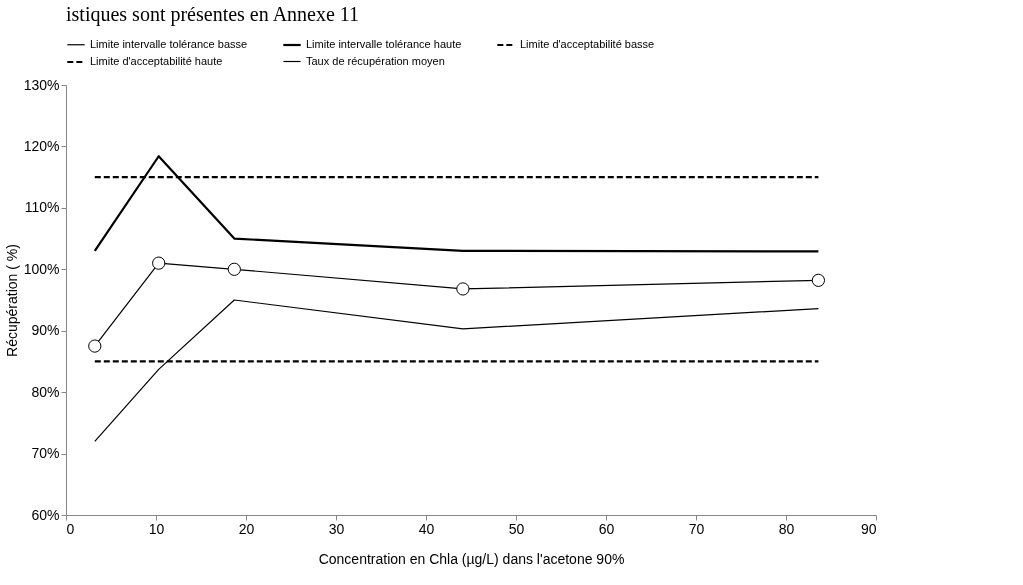  I want to click on legend-label: Limite d'acceptabilité haute, so click(156, 61).